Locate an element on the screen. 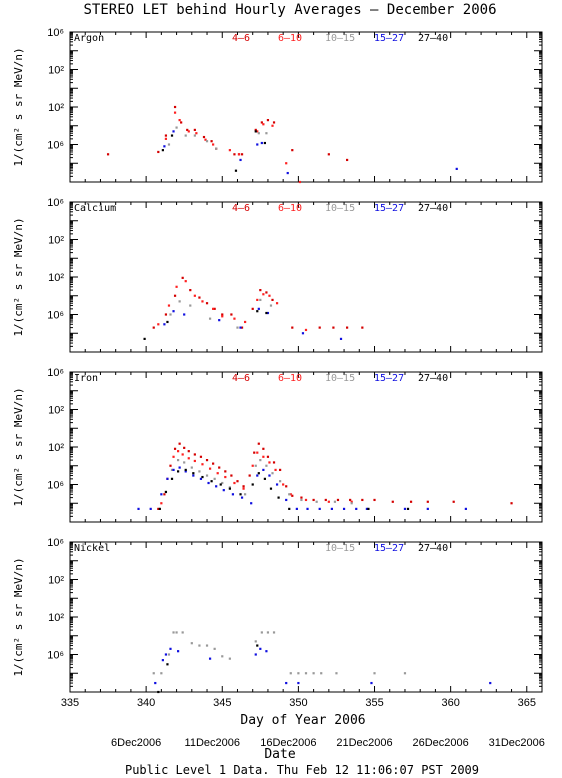 The height and width of the screenshot is (778, 562). x-tick-label: 340 is located at coordinates (146, 703).